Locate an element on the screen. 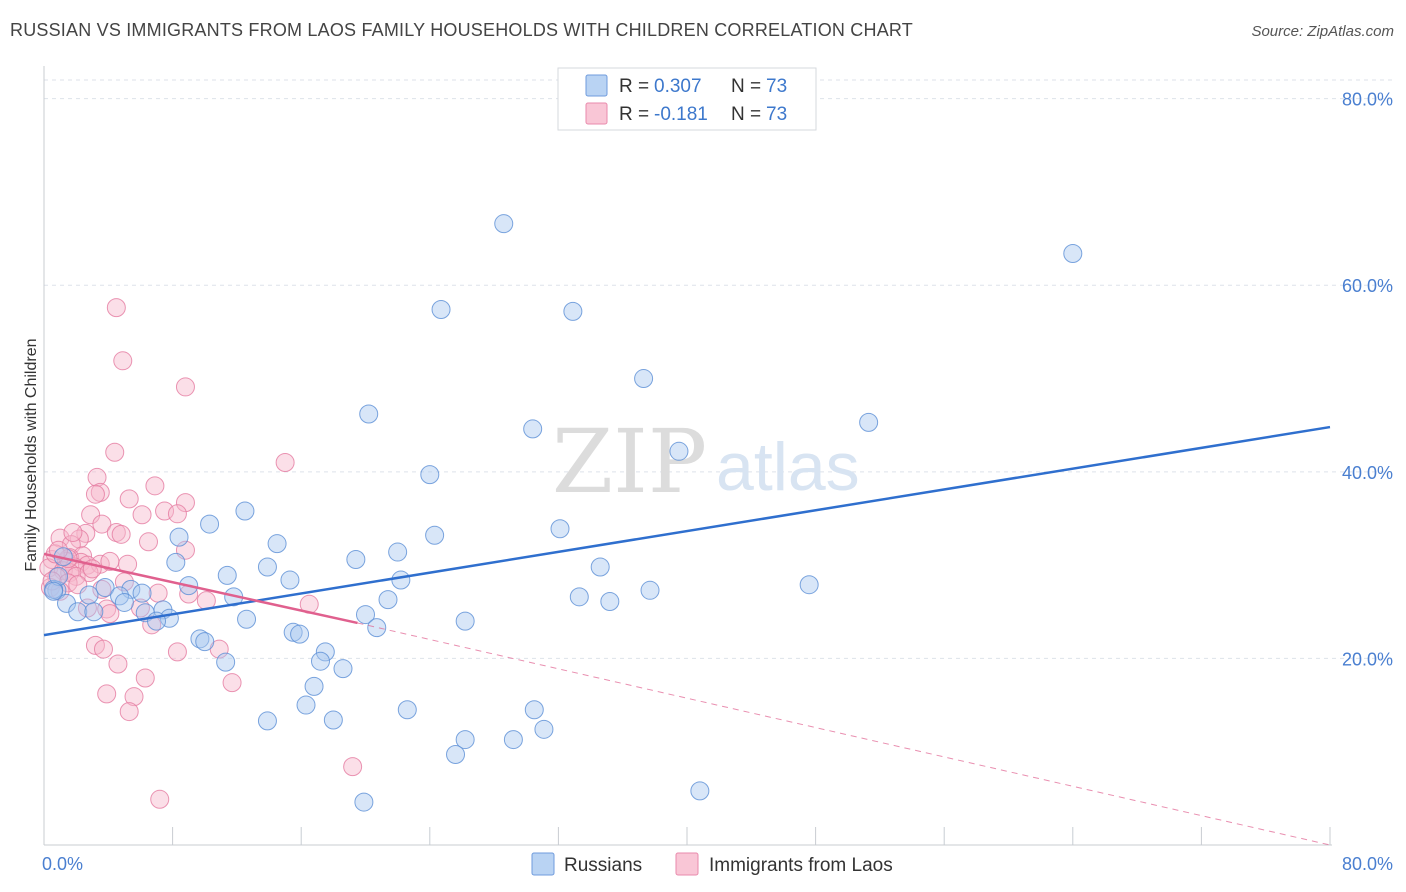 The width and height of the screenshot is (1406, 892). legend-r-value-2: -0.181 is located at coordinates (681, 114).